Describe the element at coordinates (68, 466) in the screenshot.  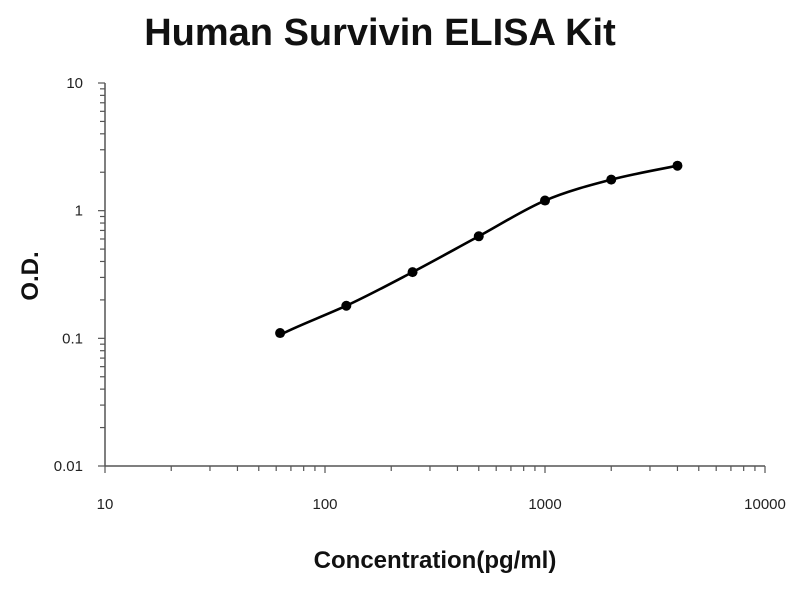
I see `y-tick-label: 0.01` at that location.